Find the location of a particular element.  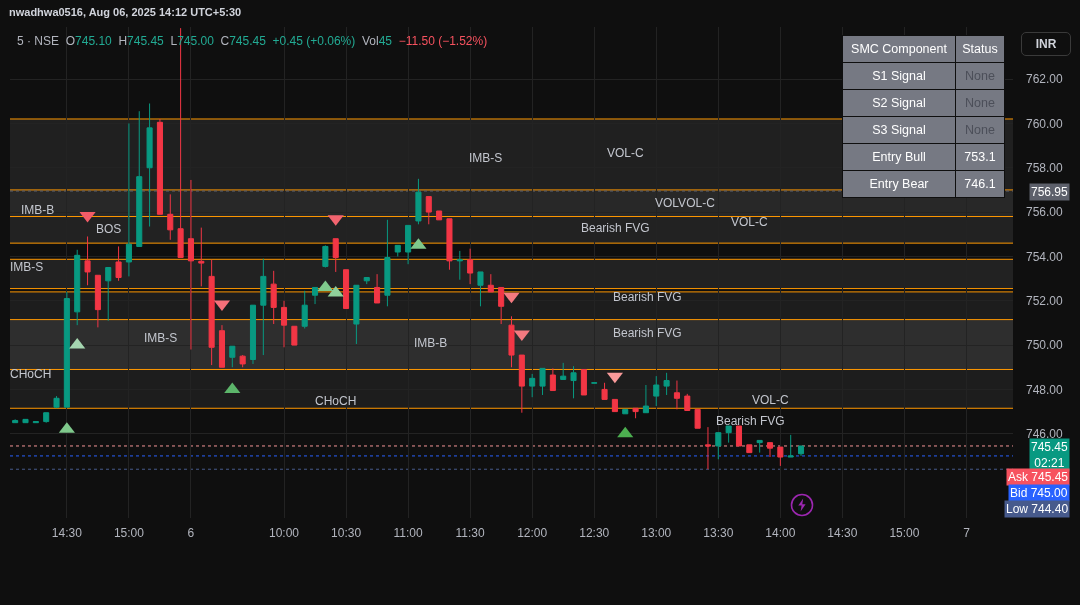

annotation: Entry Bear is located at coordinates (899, 184).